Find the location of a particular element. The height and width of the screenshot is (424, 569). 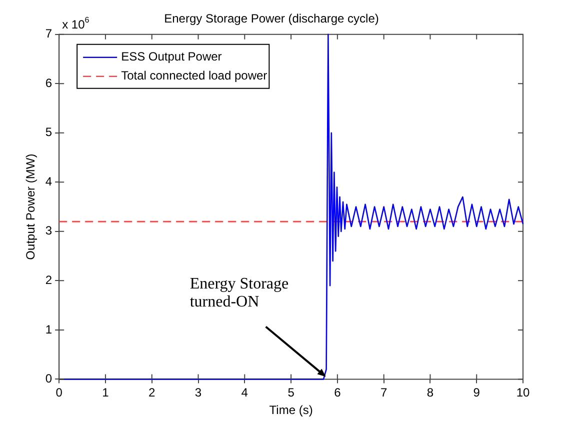

y-tick-label: 0 is located at coordinates (48, 379).